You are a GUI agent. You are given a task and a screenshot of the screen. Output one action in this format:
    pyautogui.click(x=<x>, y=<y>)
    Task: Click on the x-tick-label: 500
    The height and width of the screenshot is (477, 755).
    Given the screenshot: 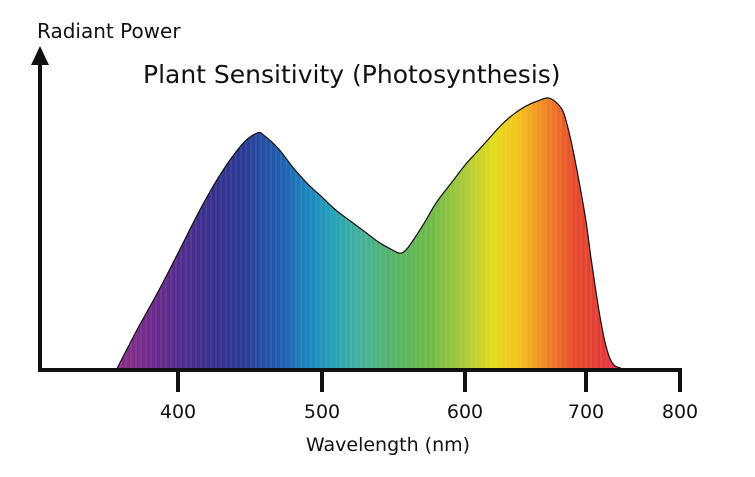 What is the action you would take?
    pyautogui.click(x=322, y=412)
    